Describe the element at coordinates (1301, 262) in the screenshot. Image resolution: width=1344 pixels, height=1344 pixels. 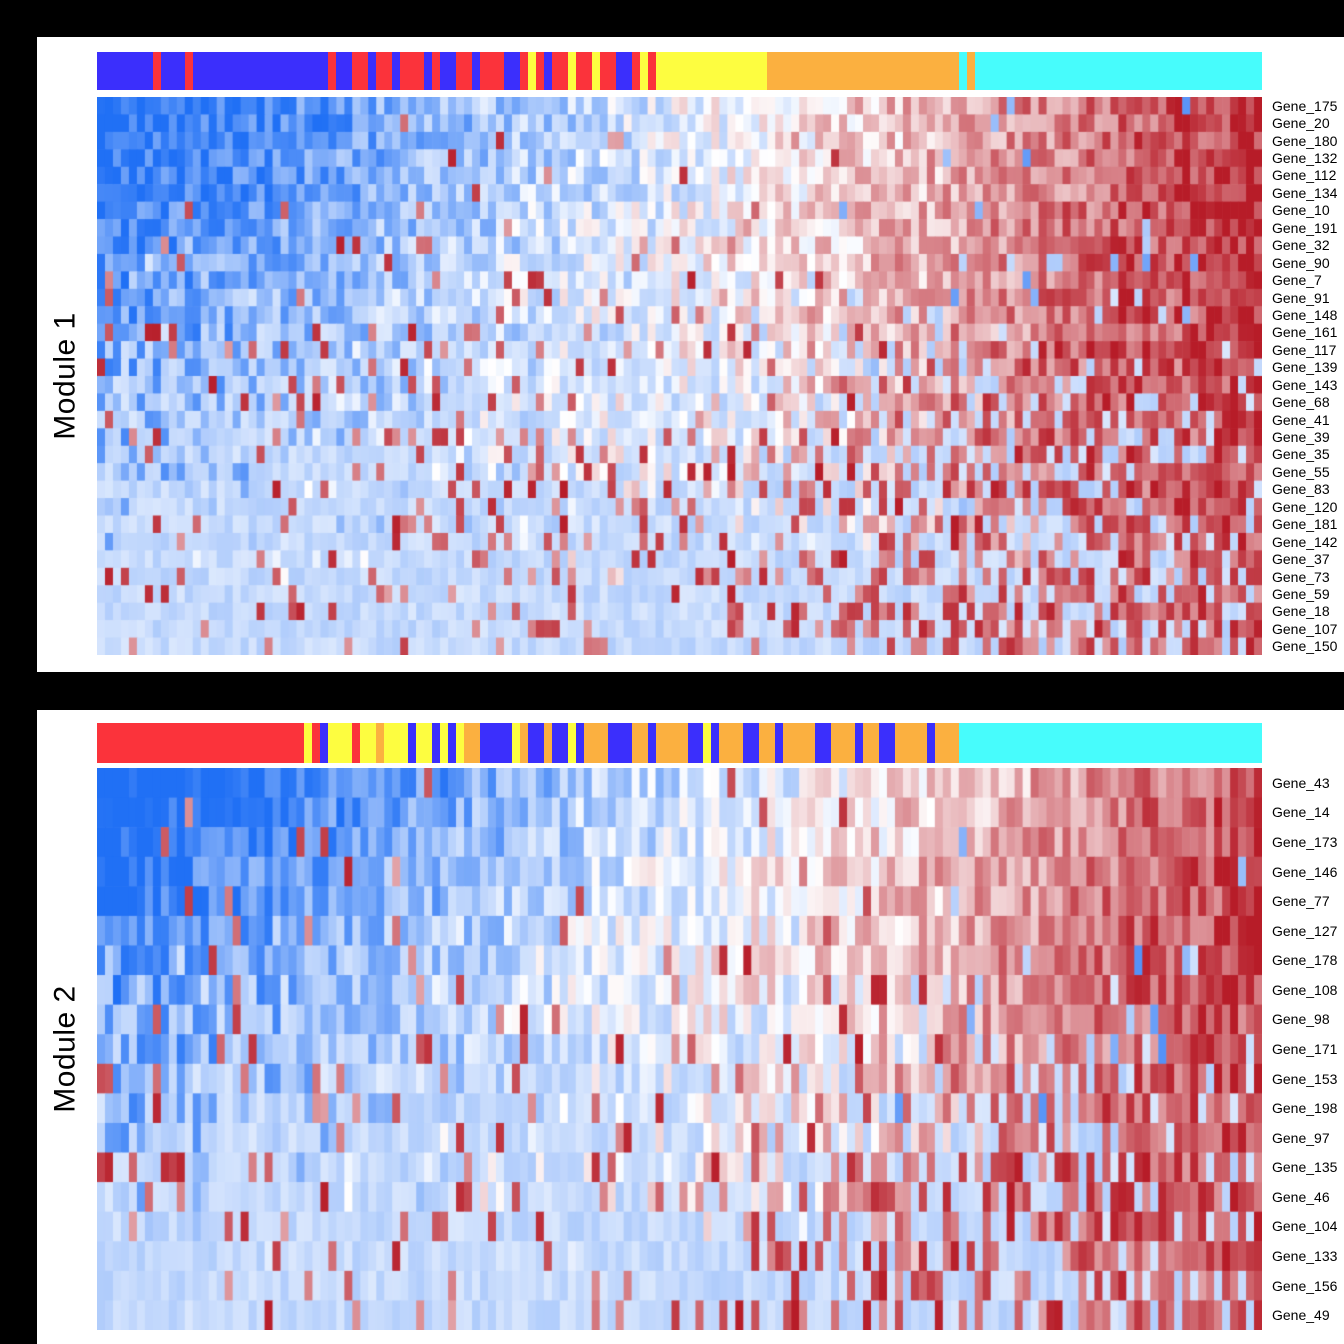
I see `gene-label: Gene_90` at that location.